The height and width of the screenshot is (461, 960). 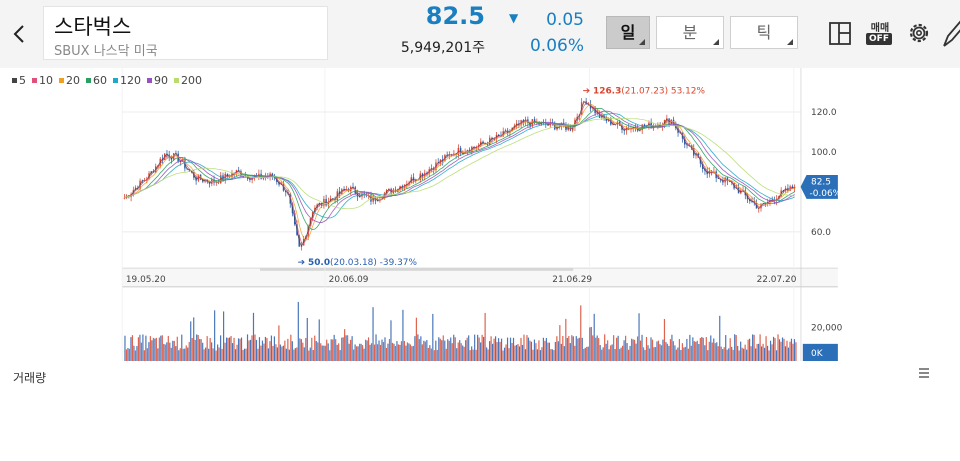 What do you see at coordinates (690, 32) in the screenshot?
I see `tab-minute: 분` at bounding box center [690, 32].